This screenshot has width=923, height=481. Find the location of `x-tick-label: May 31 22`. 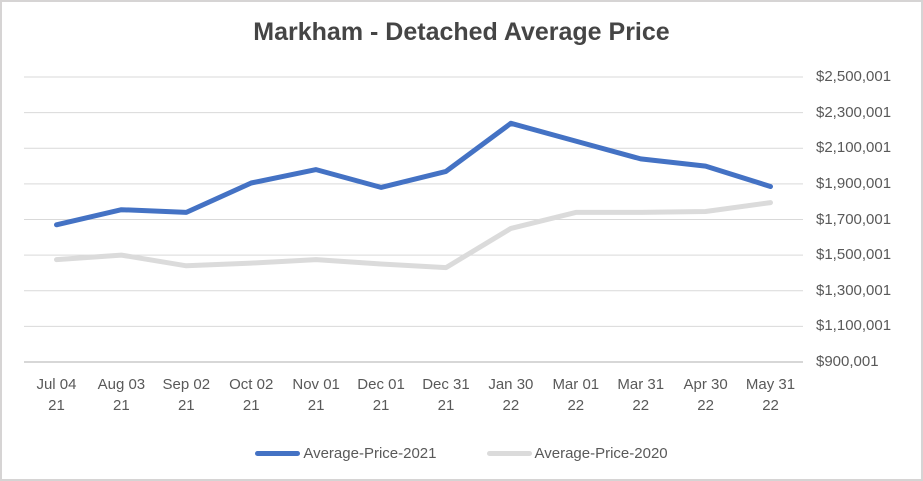

x-tick-label: May 31 22 is located at coordinates (771, 395).